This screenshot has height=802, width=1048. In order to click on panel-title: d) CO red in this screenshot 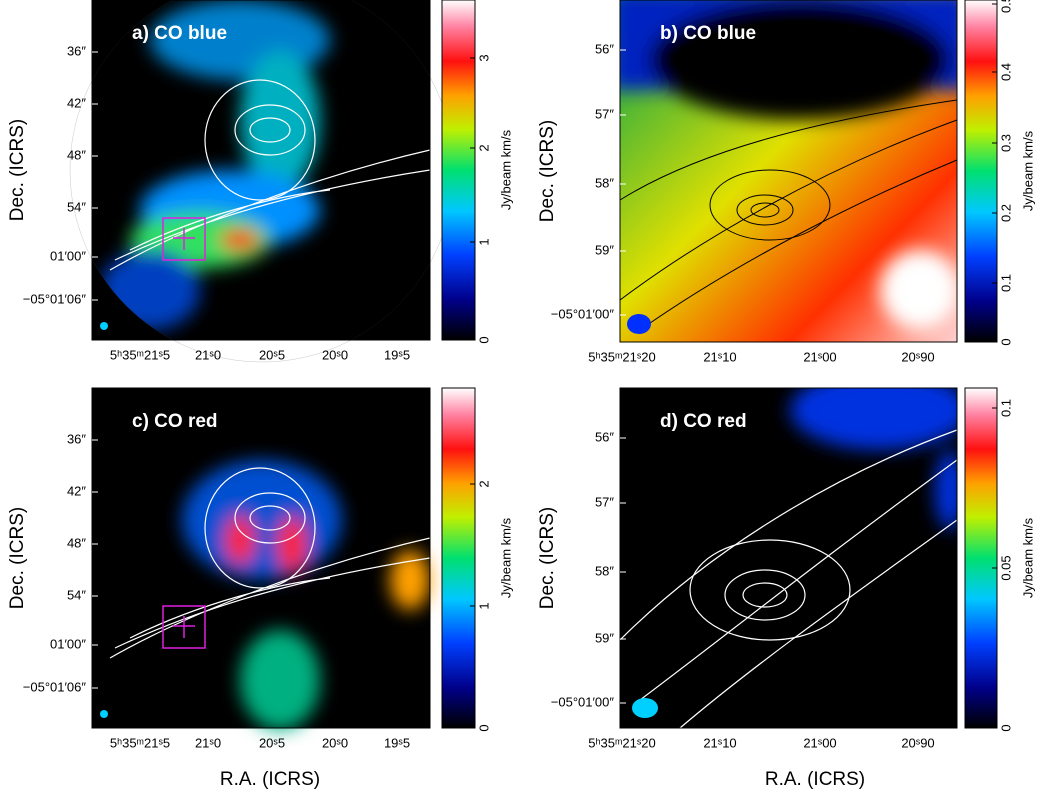, I will do `click(703, 421)`.